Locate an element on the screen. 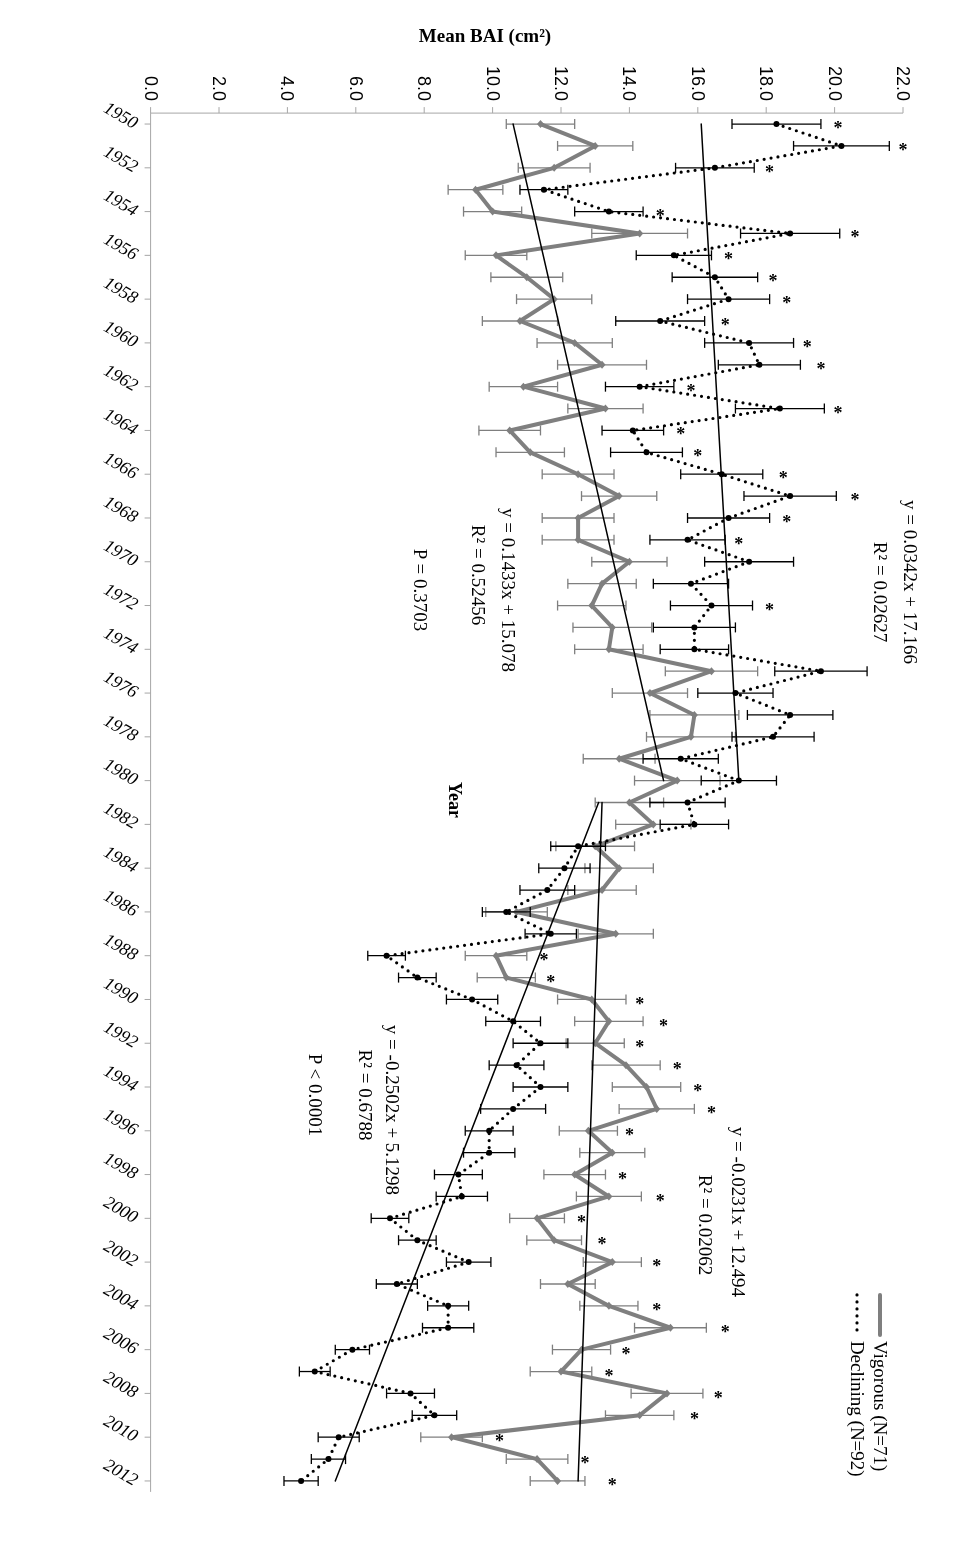 The height and width of the screenshot is (1541, 975). annotation: R² = 0.52456 is located at coordinates (478, 575).